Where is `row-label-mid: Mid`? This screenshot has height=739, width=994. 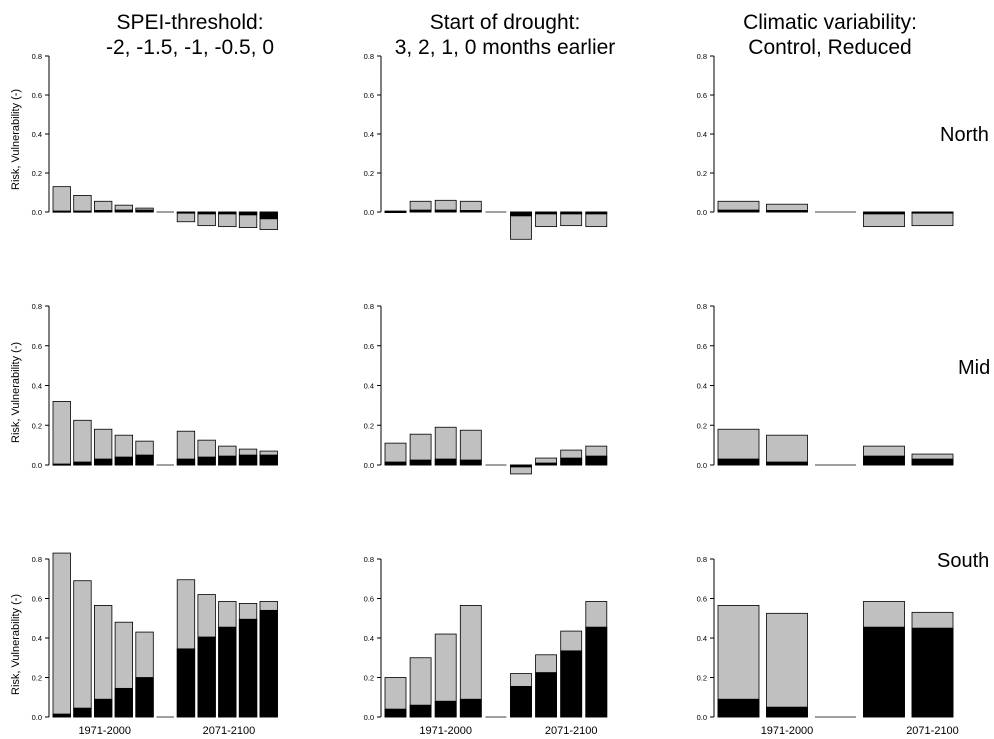
row-label-mid: Mid is located at coordinates (974, 368).